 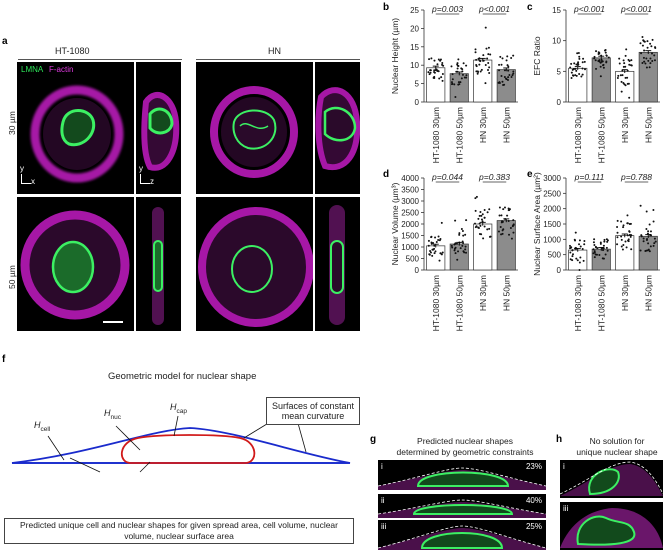 I want to click on roman-i: i, so click(x=382, y=466).